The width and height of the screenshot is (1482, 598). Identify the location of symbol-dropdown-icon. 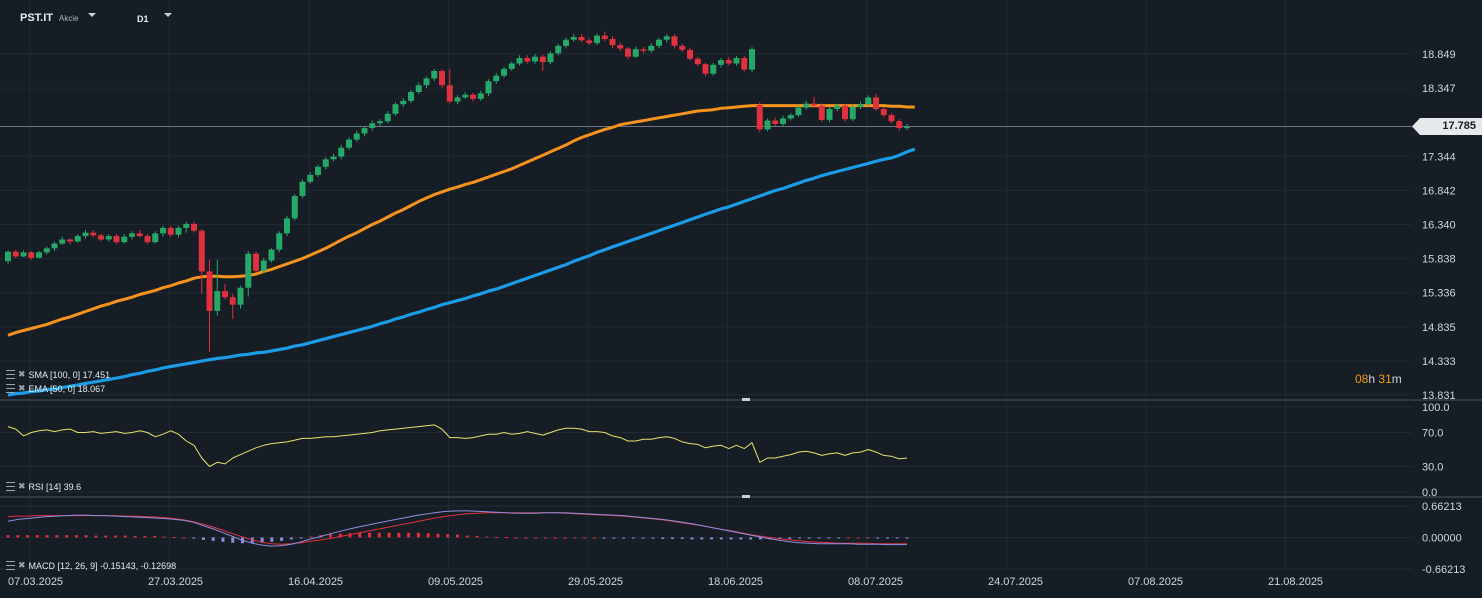
(92, 15).